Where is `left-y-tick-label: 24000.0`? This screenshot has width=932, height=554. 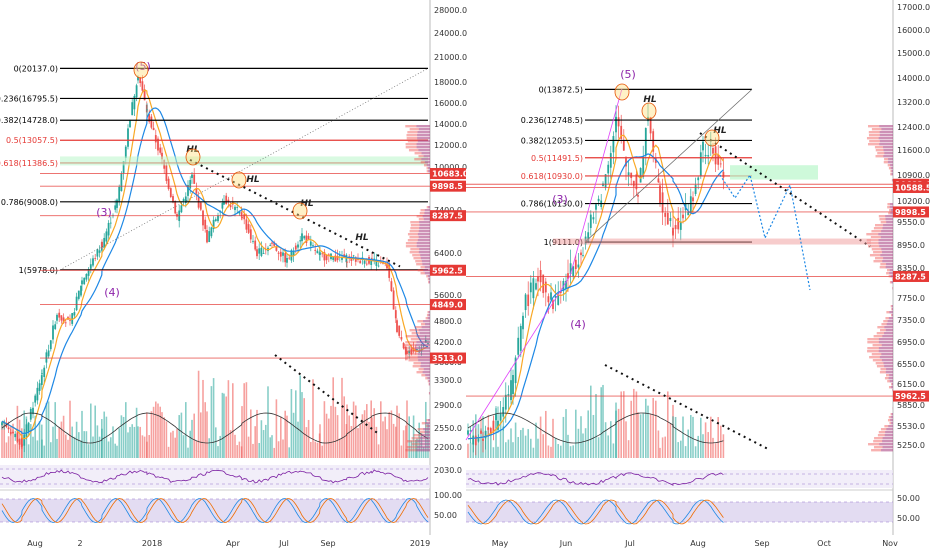 left-y-tick-label: 24000.0 is located at coordinates (450, 33).